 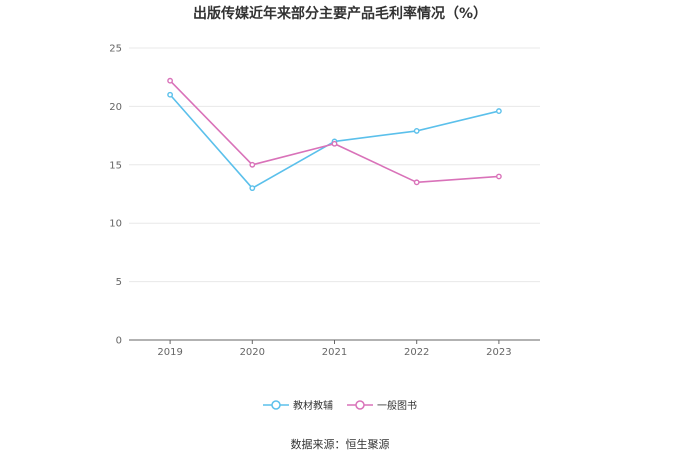 I want to click on series-0-point-2019, so click(x=170, y=94).